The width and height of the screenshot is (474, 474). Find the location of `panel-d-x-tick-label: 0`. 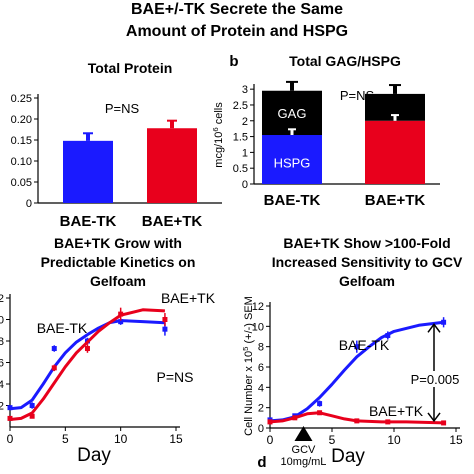

panel-d-x-tick-label: 0 is located at coordinates (270, 440).